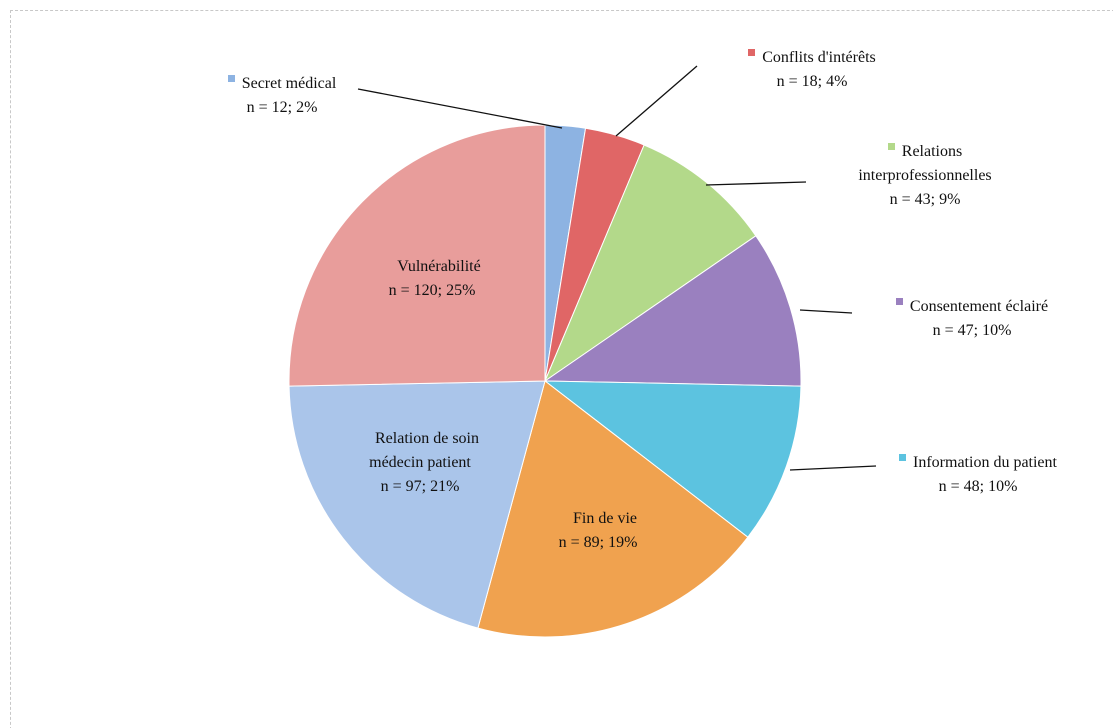 The height and width of the screenshot is (728, 1113). What do you see at coordinates (979, 306) in the screenshot?
I see `category-name: Consentement éclairé` at bounding box center [979, 306].